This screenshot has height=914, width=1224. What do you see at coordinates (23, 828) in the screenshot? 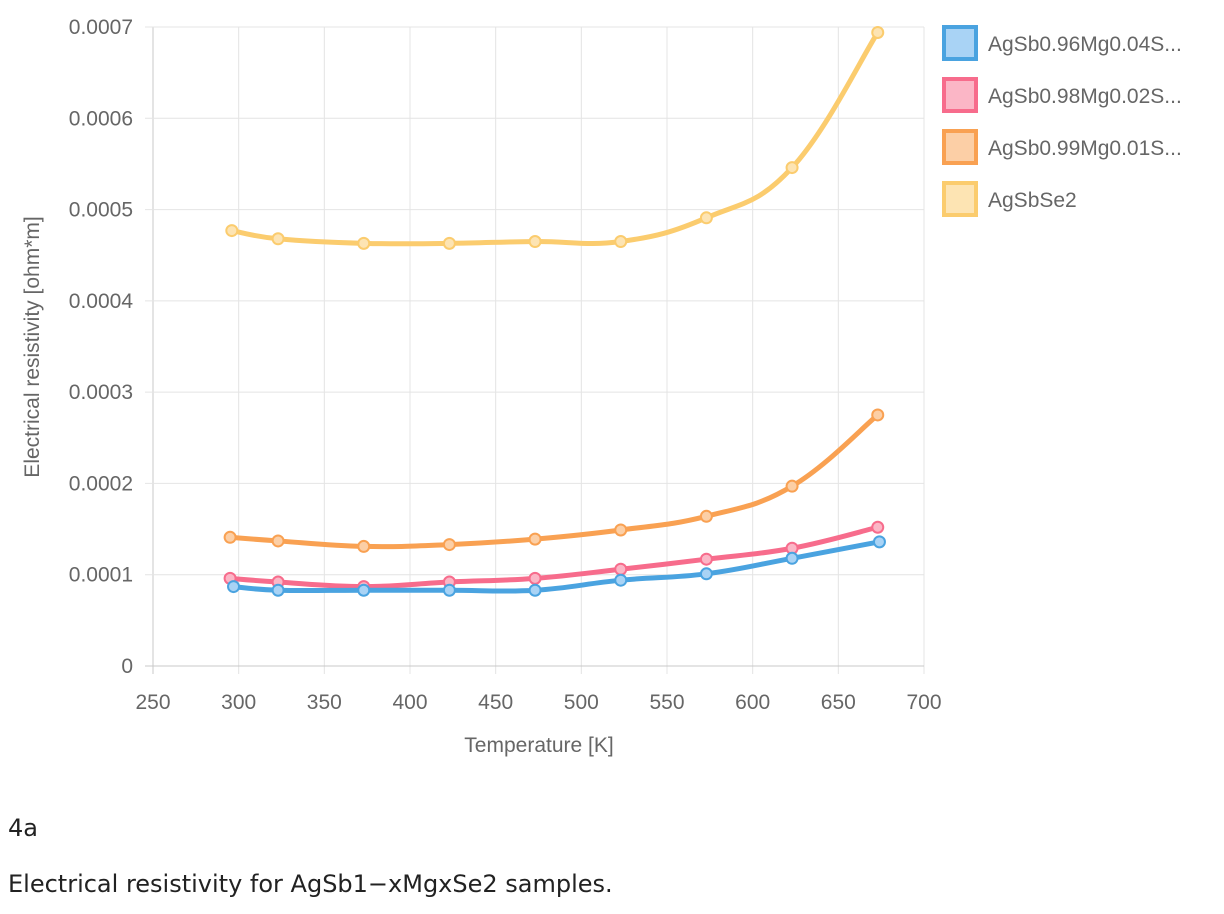
I see `figure-id: 4a` at bounding box center [23, 828].